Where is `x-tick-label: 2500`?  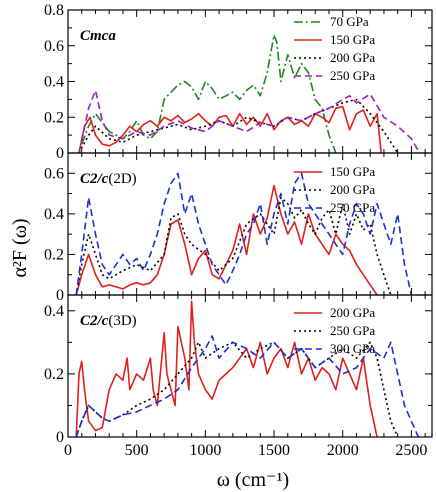 x-tick-label: 2500 is located at coordinates (411, 450).